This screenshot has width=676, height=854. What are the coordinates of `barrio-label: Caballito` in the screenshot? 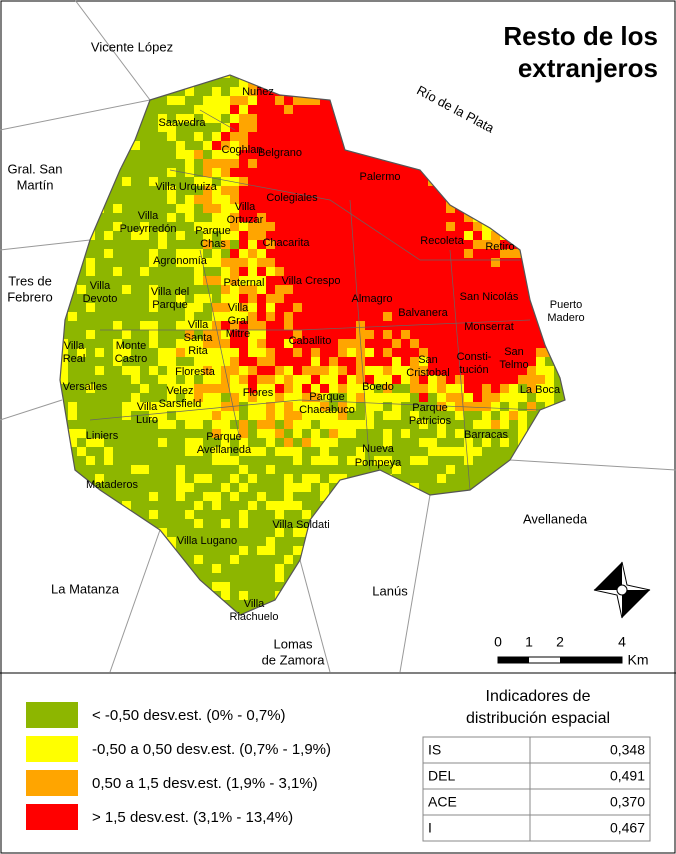 It's located at (310, 341).